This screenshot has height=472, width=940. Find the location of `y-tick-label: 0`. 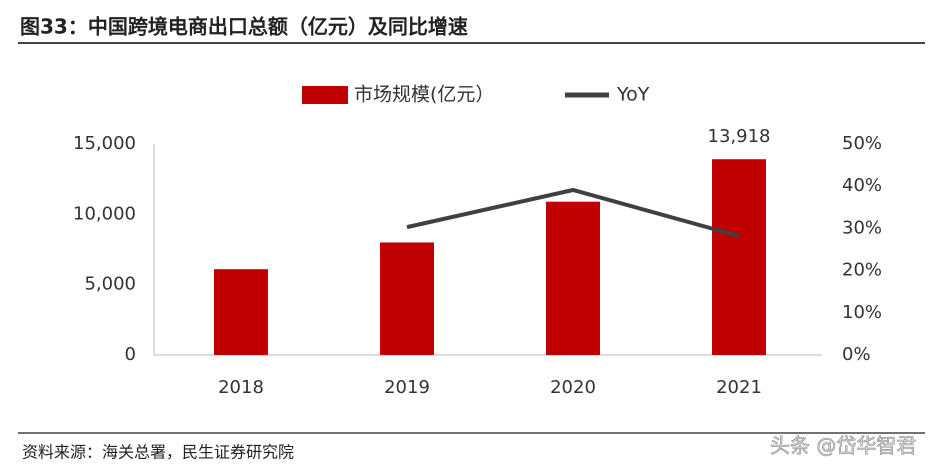

y-tick-label: 0 is located at coordinates (130, 354).